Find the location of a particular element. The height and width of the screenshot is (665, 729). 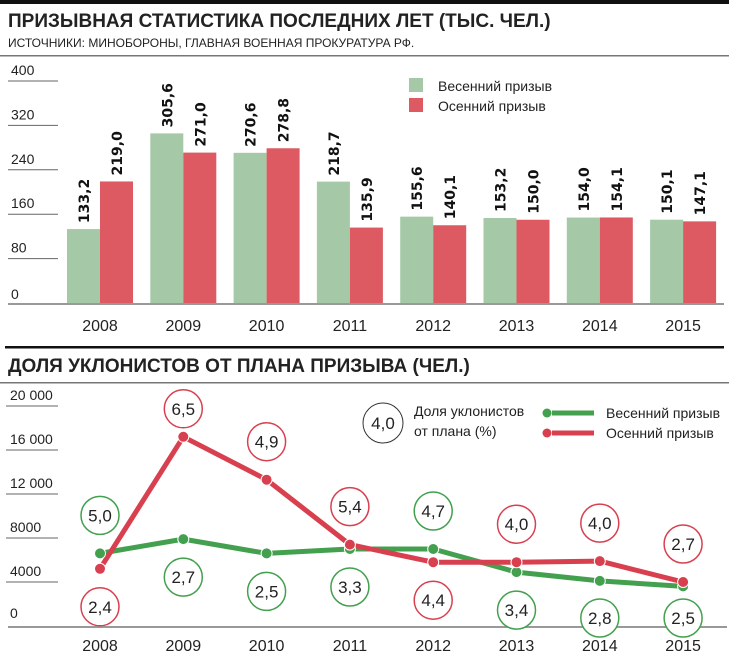

spring-line is located at coordinates (391, 562).